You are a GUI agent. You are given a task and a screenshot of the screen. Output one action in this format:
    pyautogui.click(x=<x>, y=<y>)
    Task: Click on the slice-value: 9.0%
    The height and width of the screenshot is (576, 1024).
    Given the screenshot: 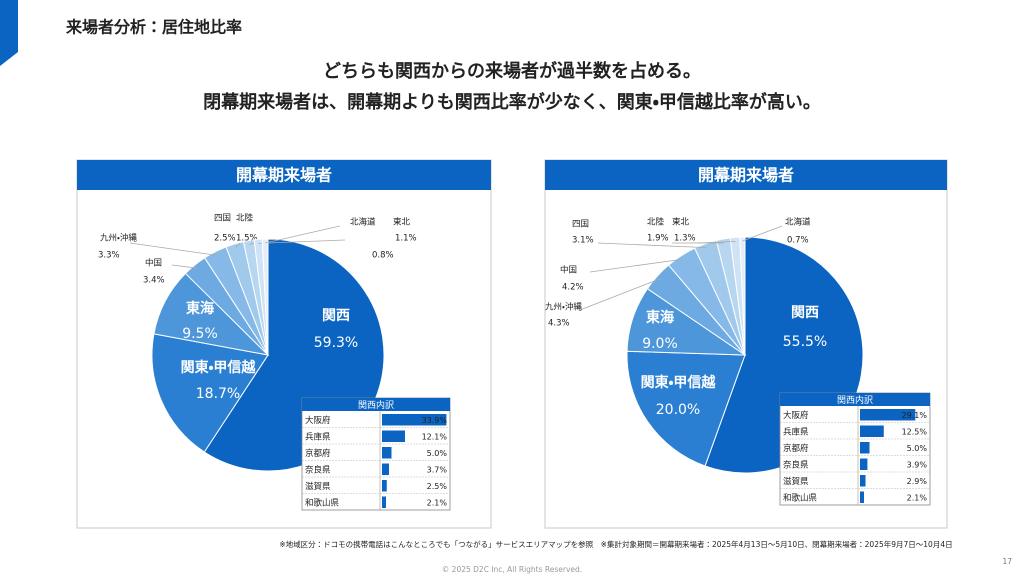 What is the action you would take?
    pyautogui.click(x=660, y=344)
    